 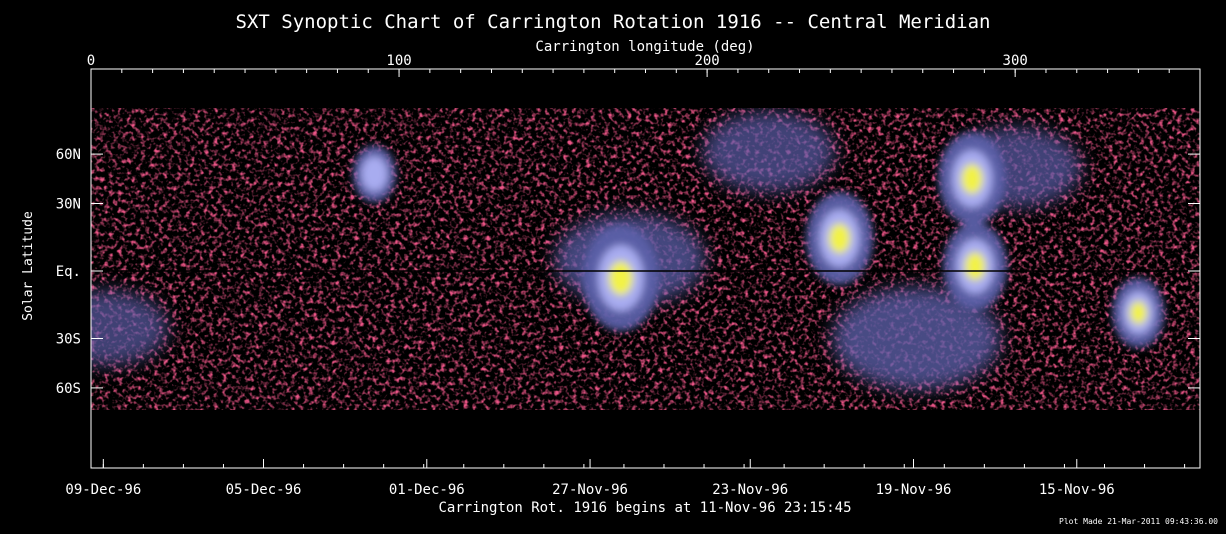 What do you see at coordinates (68, 389) in the screenshot?
I see `y-tick-label: 60S` at bounding box center [68, 389].